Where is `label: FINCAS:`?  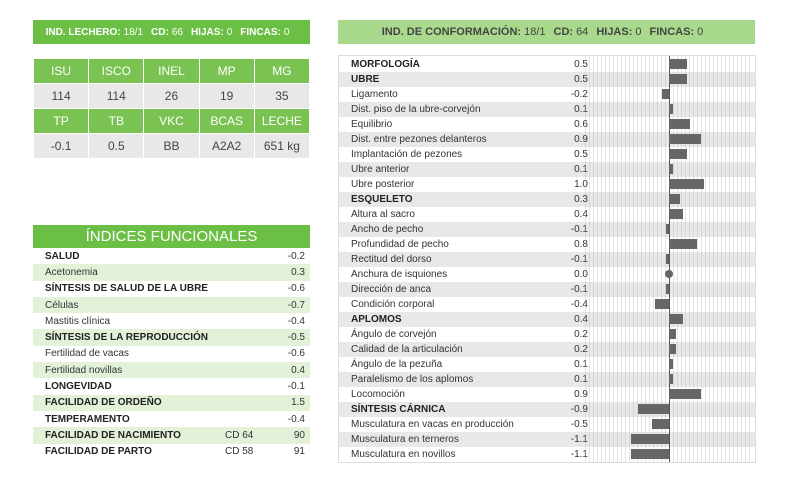 label: FINCAS: is located at coordinates (260, 32).